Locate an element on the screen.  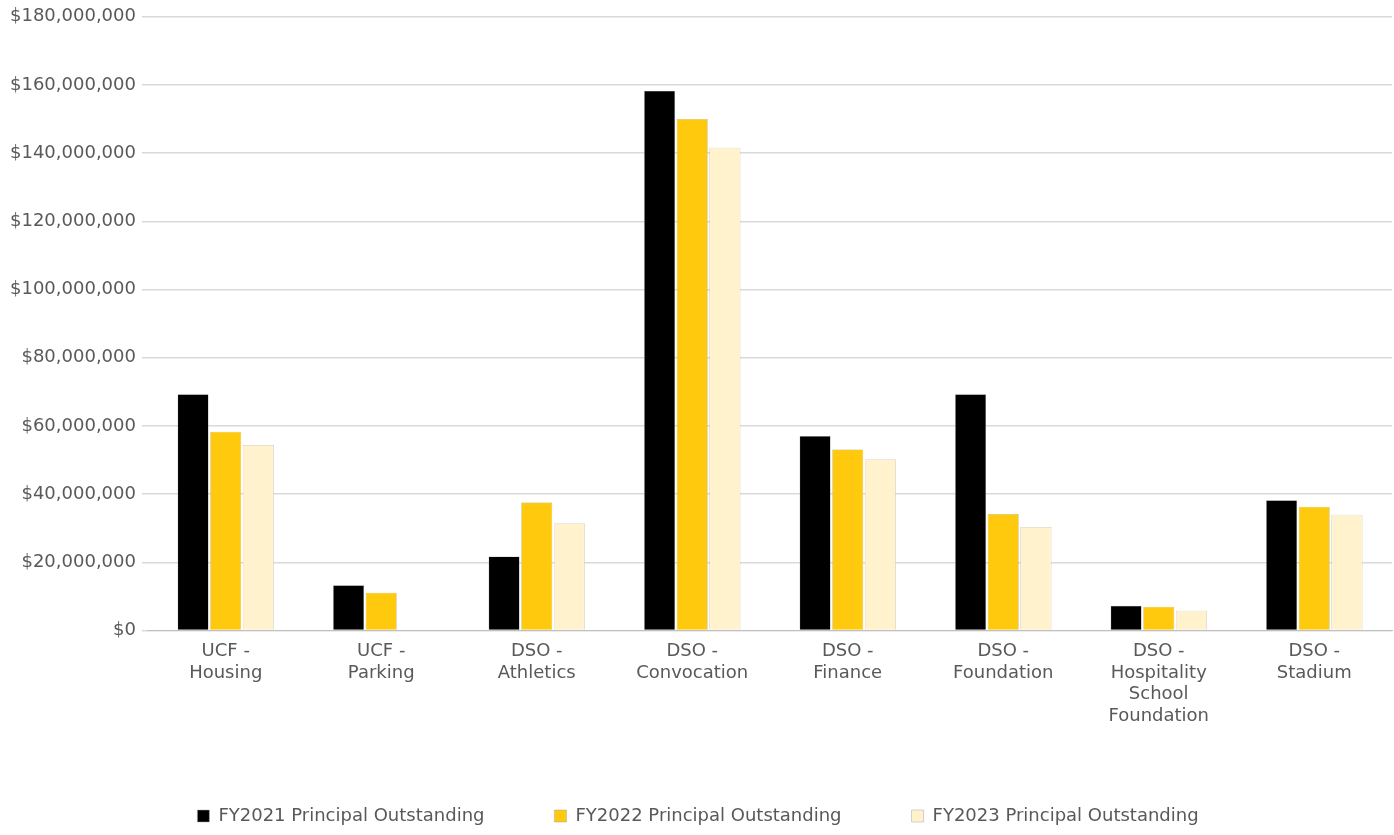
y-tick-label: $60,000,000 is located at coordinates (78, 424).